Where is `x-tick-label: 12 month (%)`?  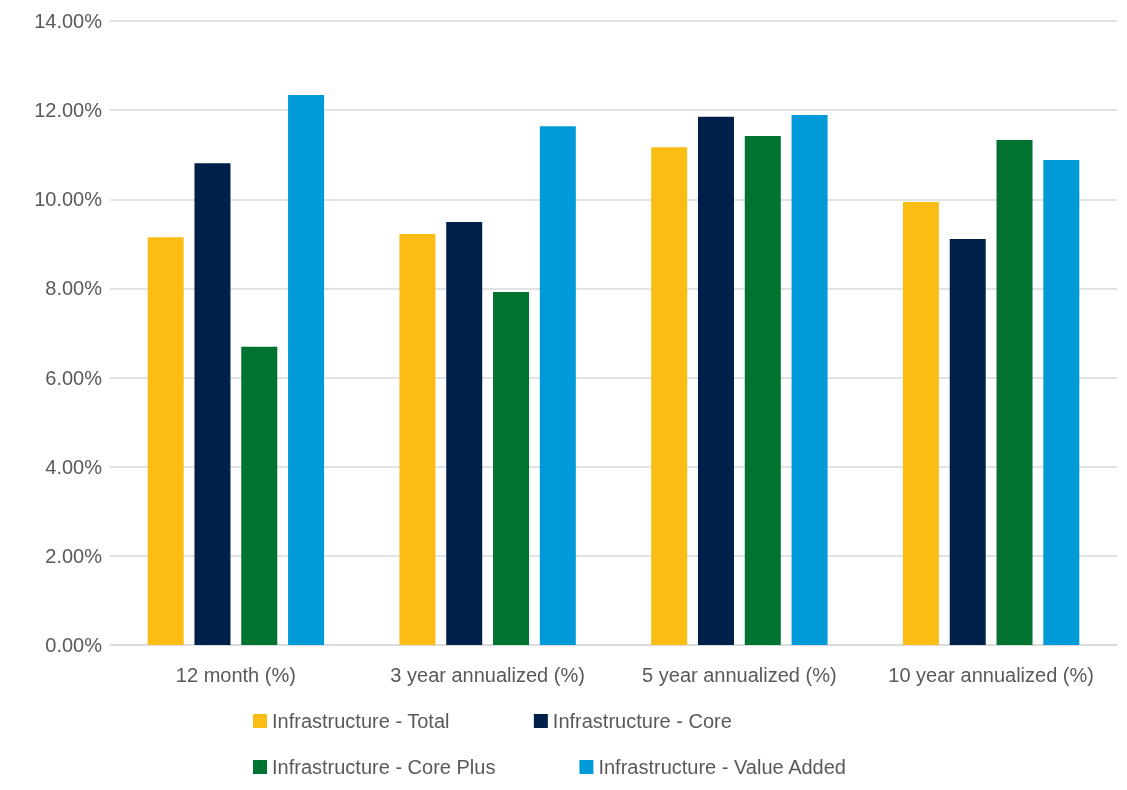
x-tick-label: 12 month (%) is located at coordinates (235, 675).